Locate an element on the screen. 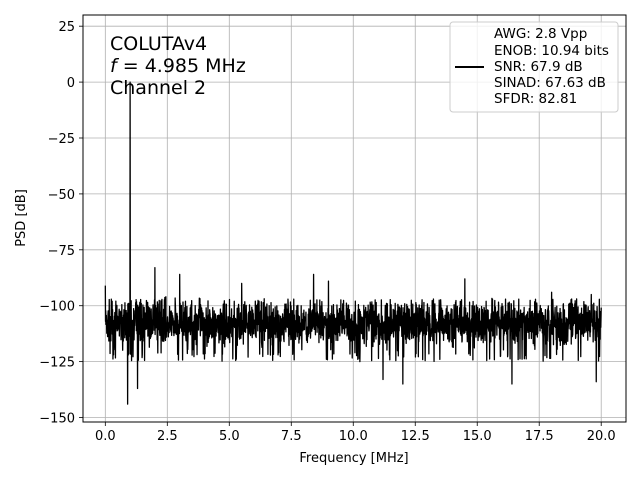  x-tick-label: 10.0 is located at coordinates (353, 436).